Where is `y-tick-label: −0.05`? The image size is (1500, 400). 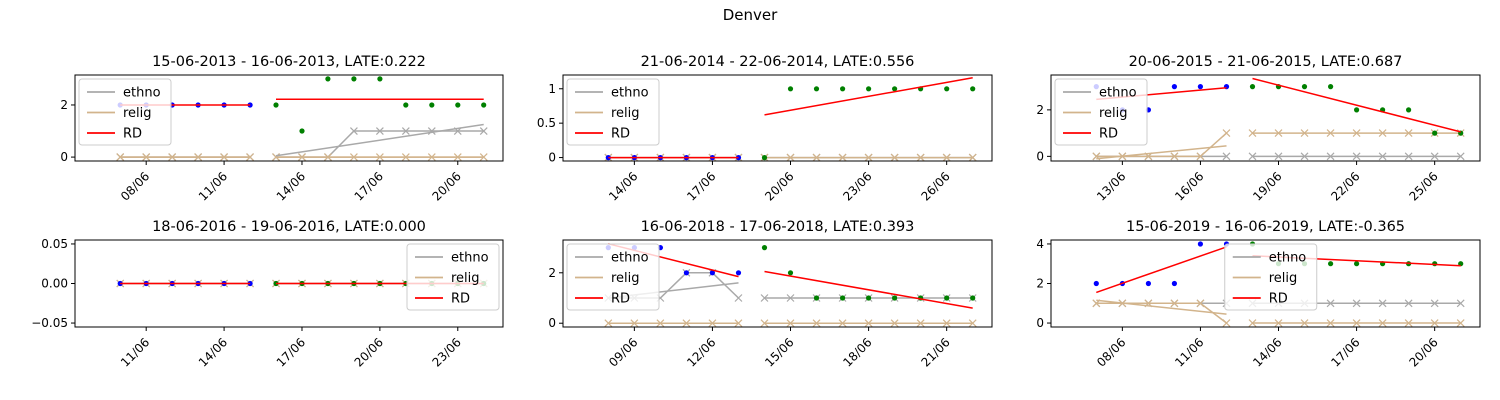
y-tick-label: −0.05 is located at coordinates (49, 323).